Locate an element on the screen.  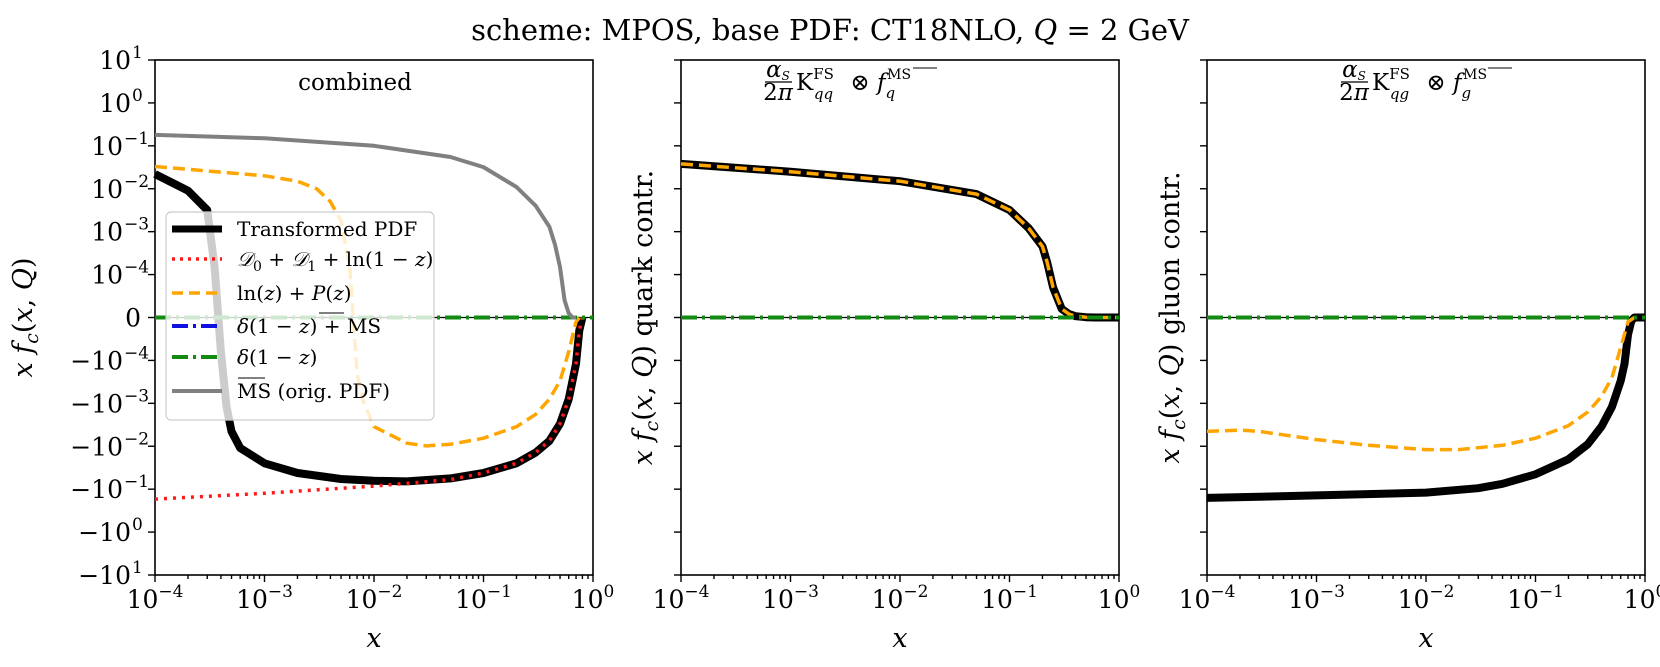
legend-label-d0d1: 𝒟0 + 𝒟1 + ln(1 − z) is located at coordinates (335, 261).